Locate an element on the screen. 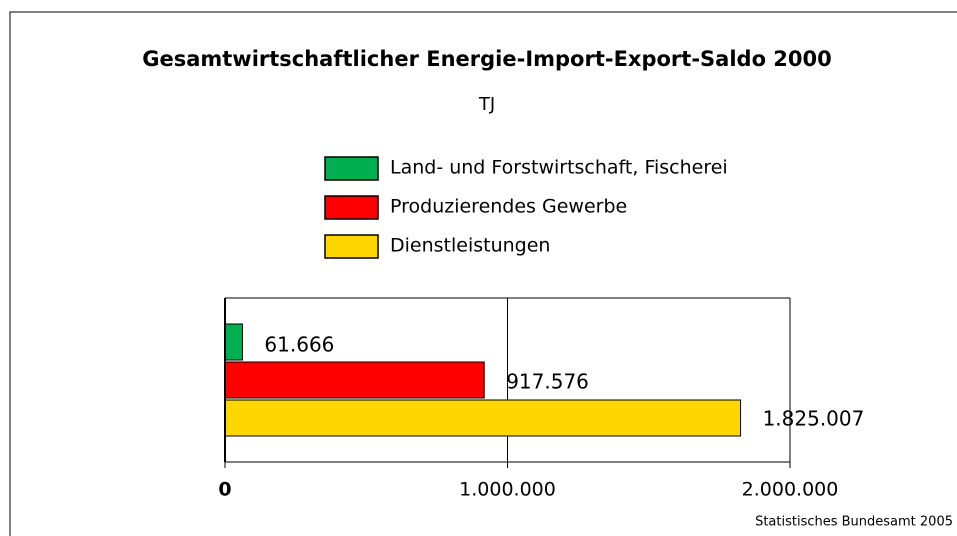  x-tick-label: 0 is located at coordinates (224, 490).